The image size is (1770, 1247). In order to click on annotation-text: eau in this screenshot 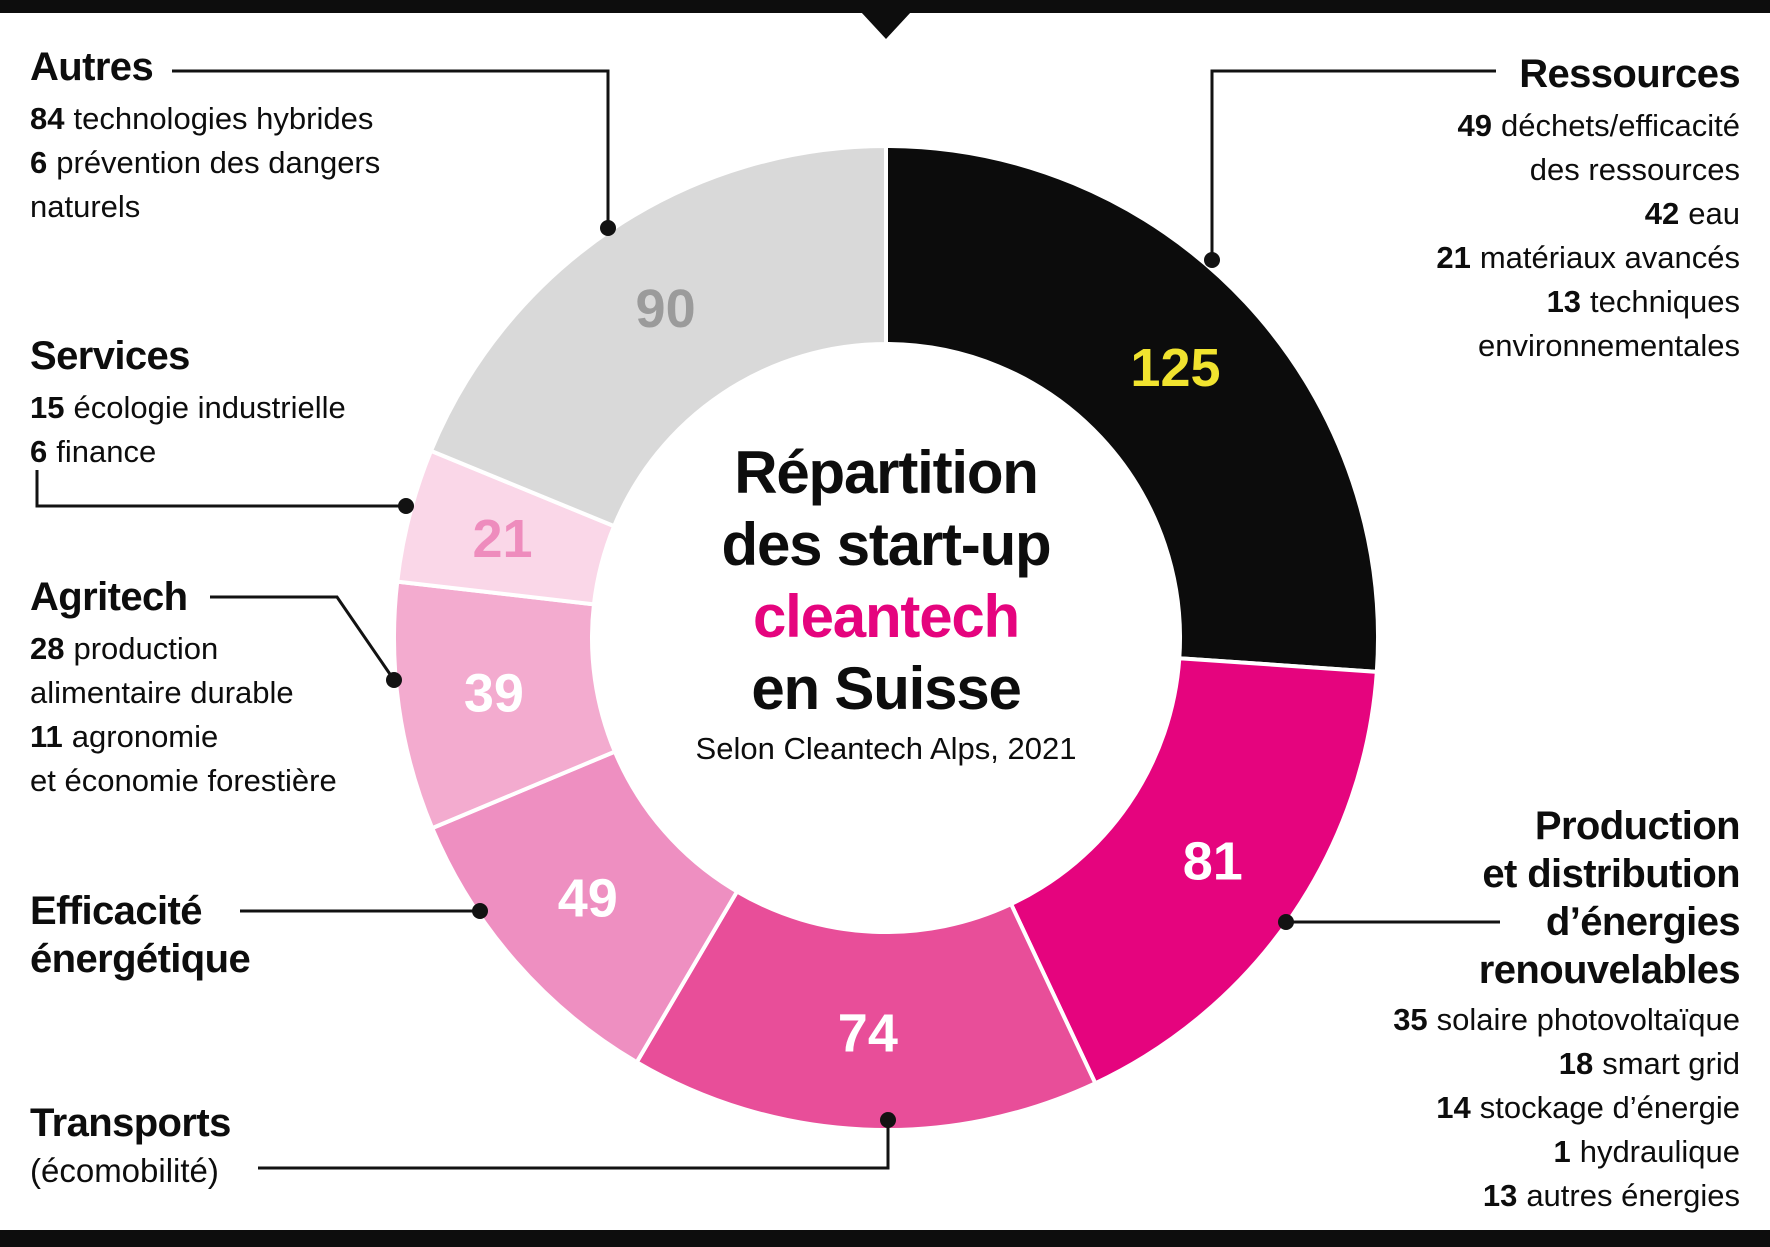, I will do `click(1714, 213)`.